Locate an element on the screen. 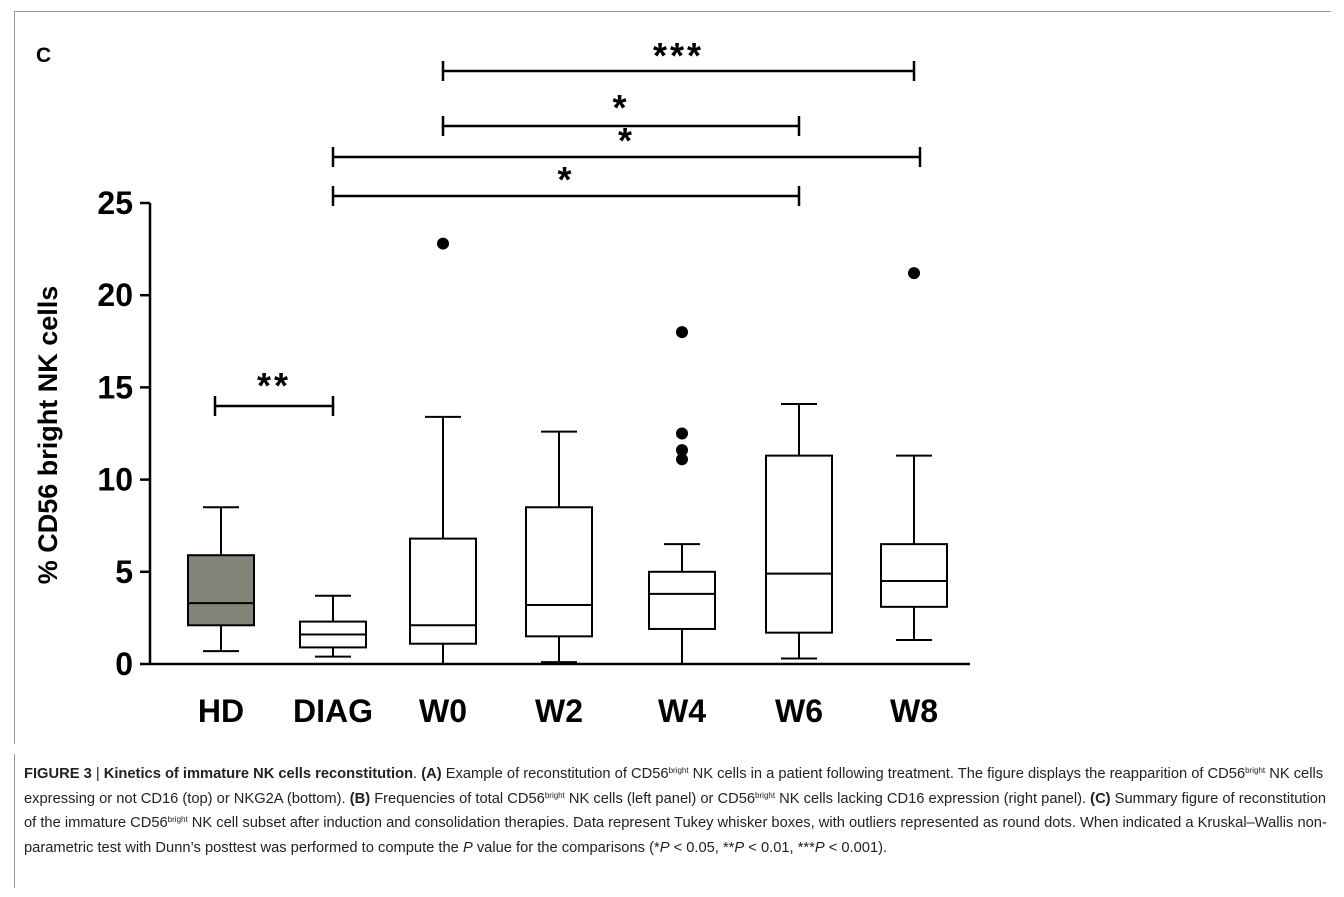 The width and height of the screenshot is (1344, 897). significance-label: ** is located at coordinates (274, 385).